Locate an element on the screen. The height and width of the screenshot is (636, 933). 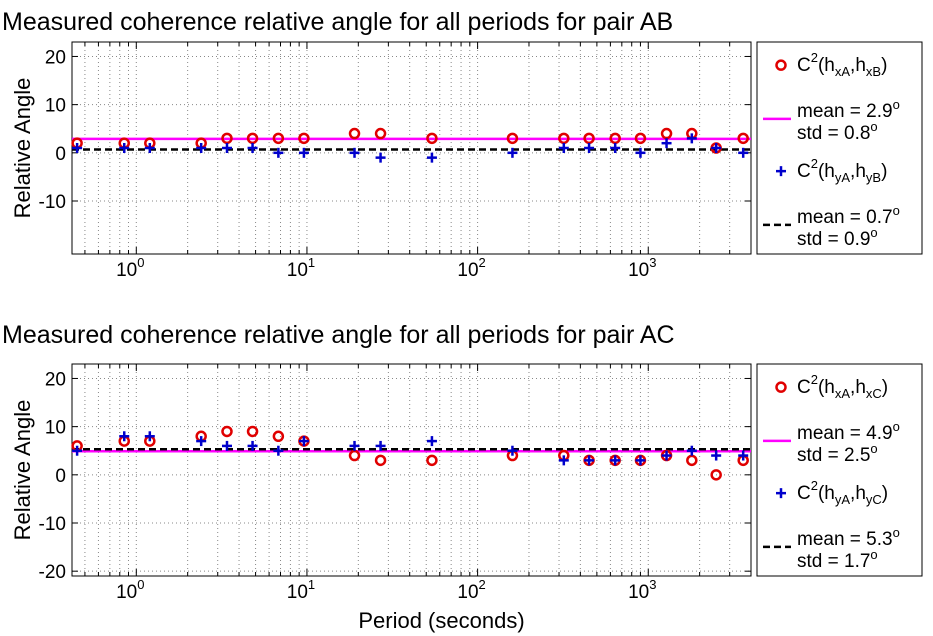
x-axis-label: Period (seconds) is located at coordinates (441, 620).